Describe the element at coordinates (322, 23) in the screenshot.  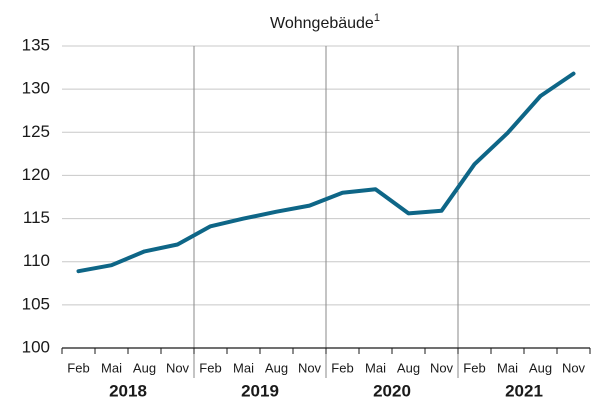
I see `title-text: Wohngebäude` at that location.